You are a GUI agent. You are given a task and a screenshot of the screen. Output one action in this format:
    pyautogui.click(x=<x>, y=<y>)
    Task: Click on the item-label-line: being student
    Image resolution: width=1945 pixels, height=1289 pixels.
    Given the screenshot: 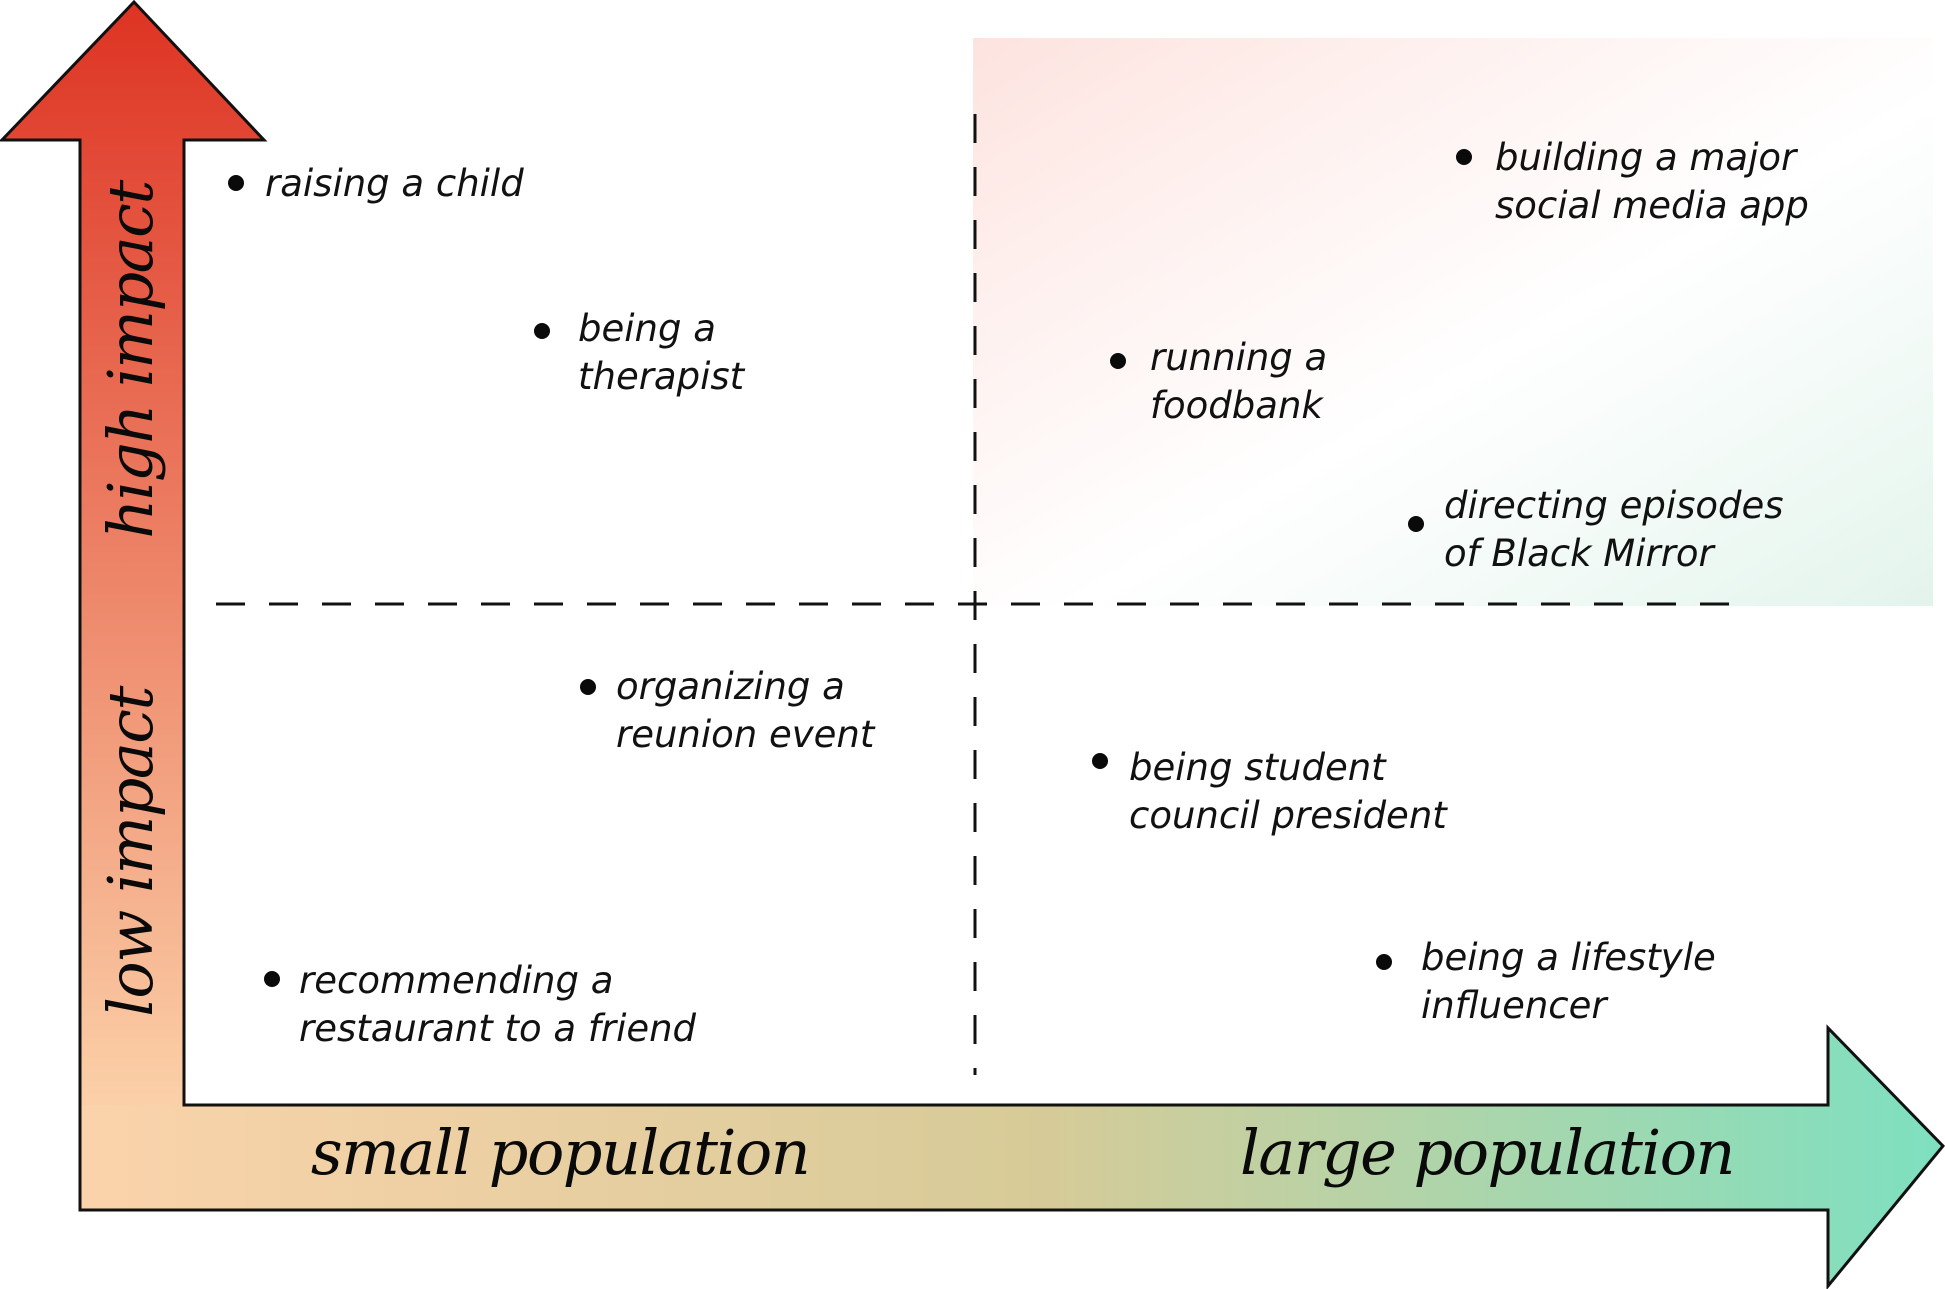 What is the action you would take?
    pyautogui.click(x=1258, y=767)
    